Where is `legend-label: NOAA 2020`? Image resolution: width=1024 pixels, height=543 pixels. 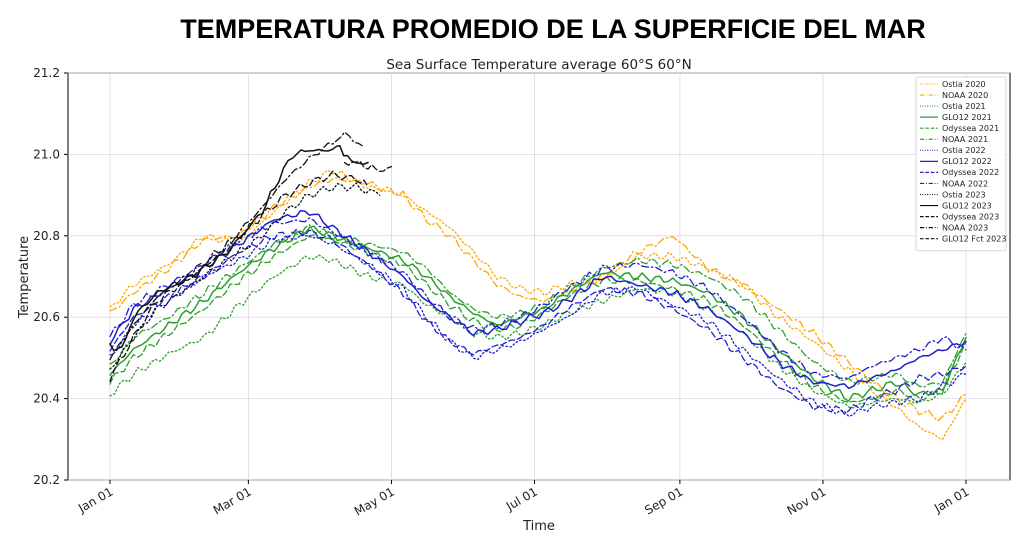 legend-label: NOAA 2020 is located at coordinates (965, 95).